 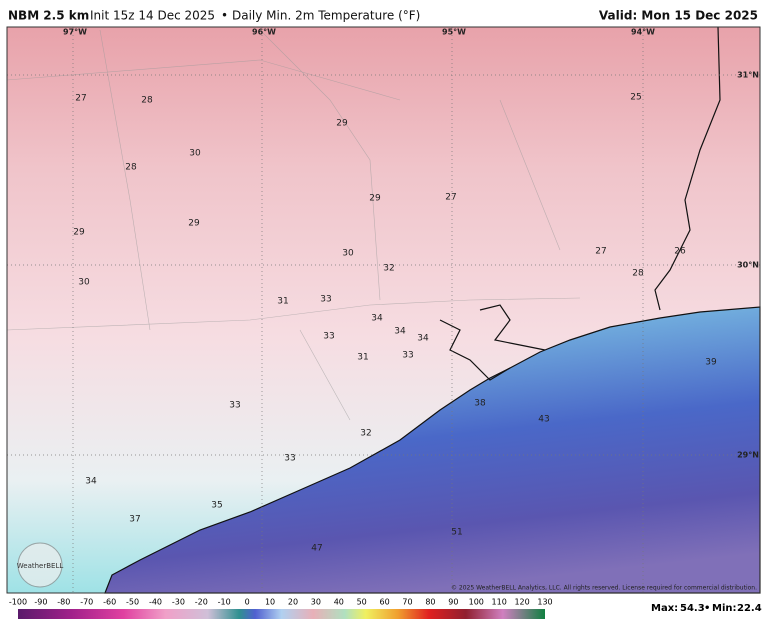 What do you see at coordinates (281, 614) in the screenshot?
I see `colorbar` at bounding box center [281, 614].